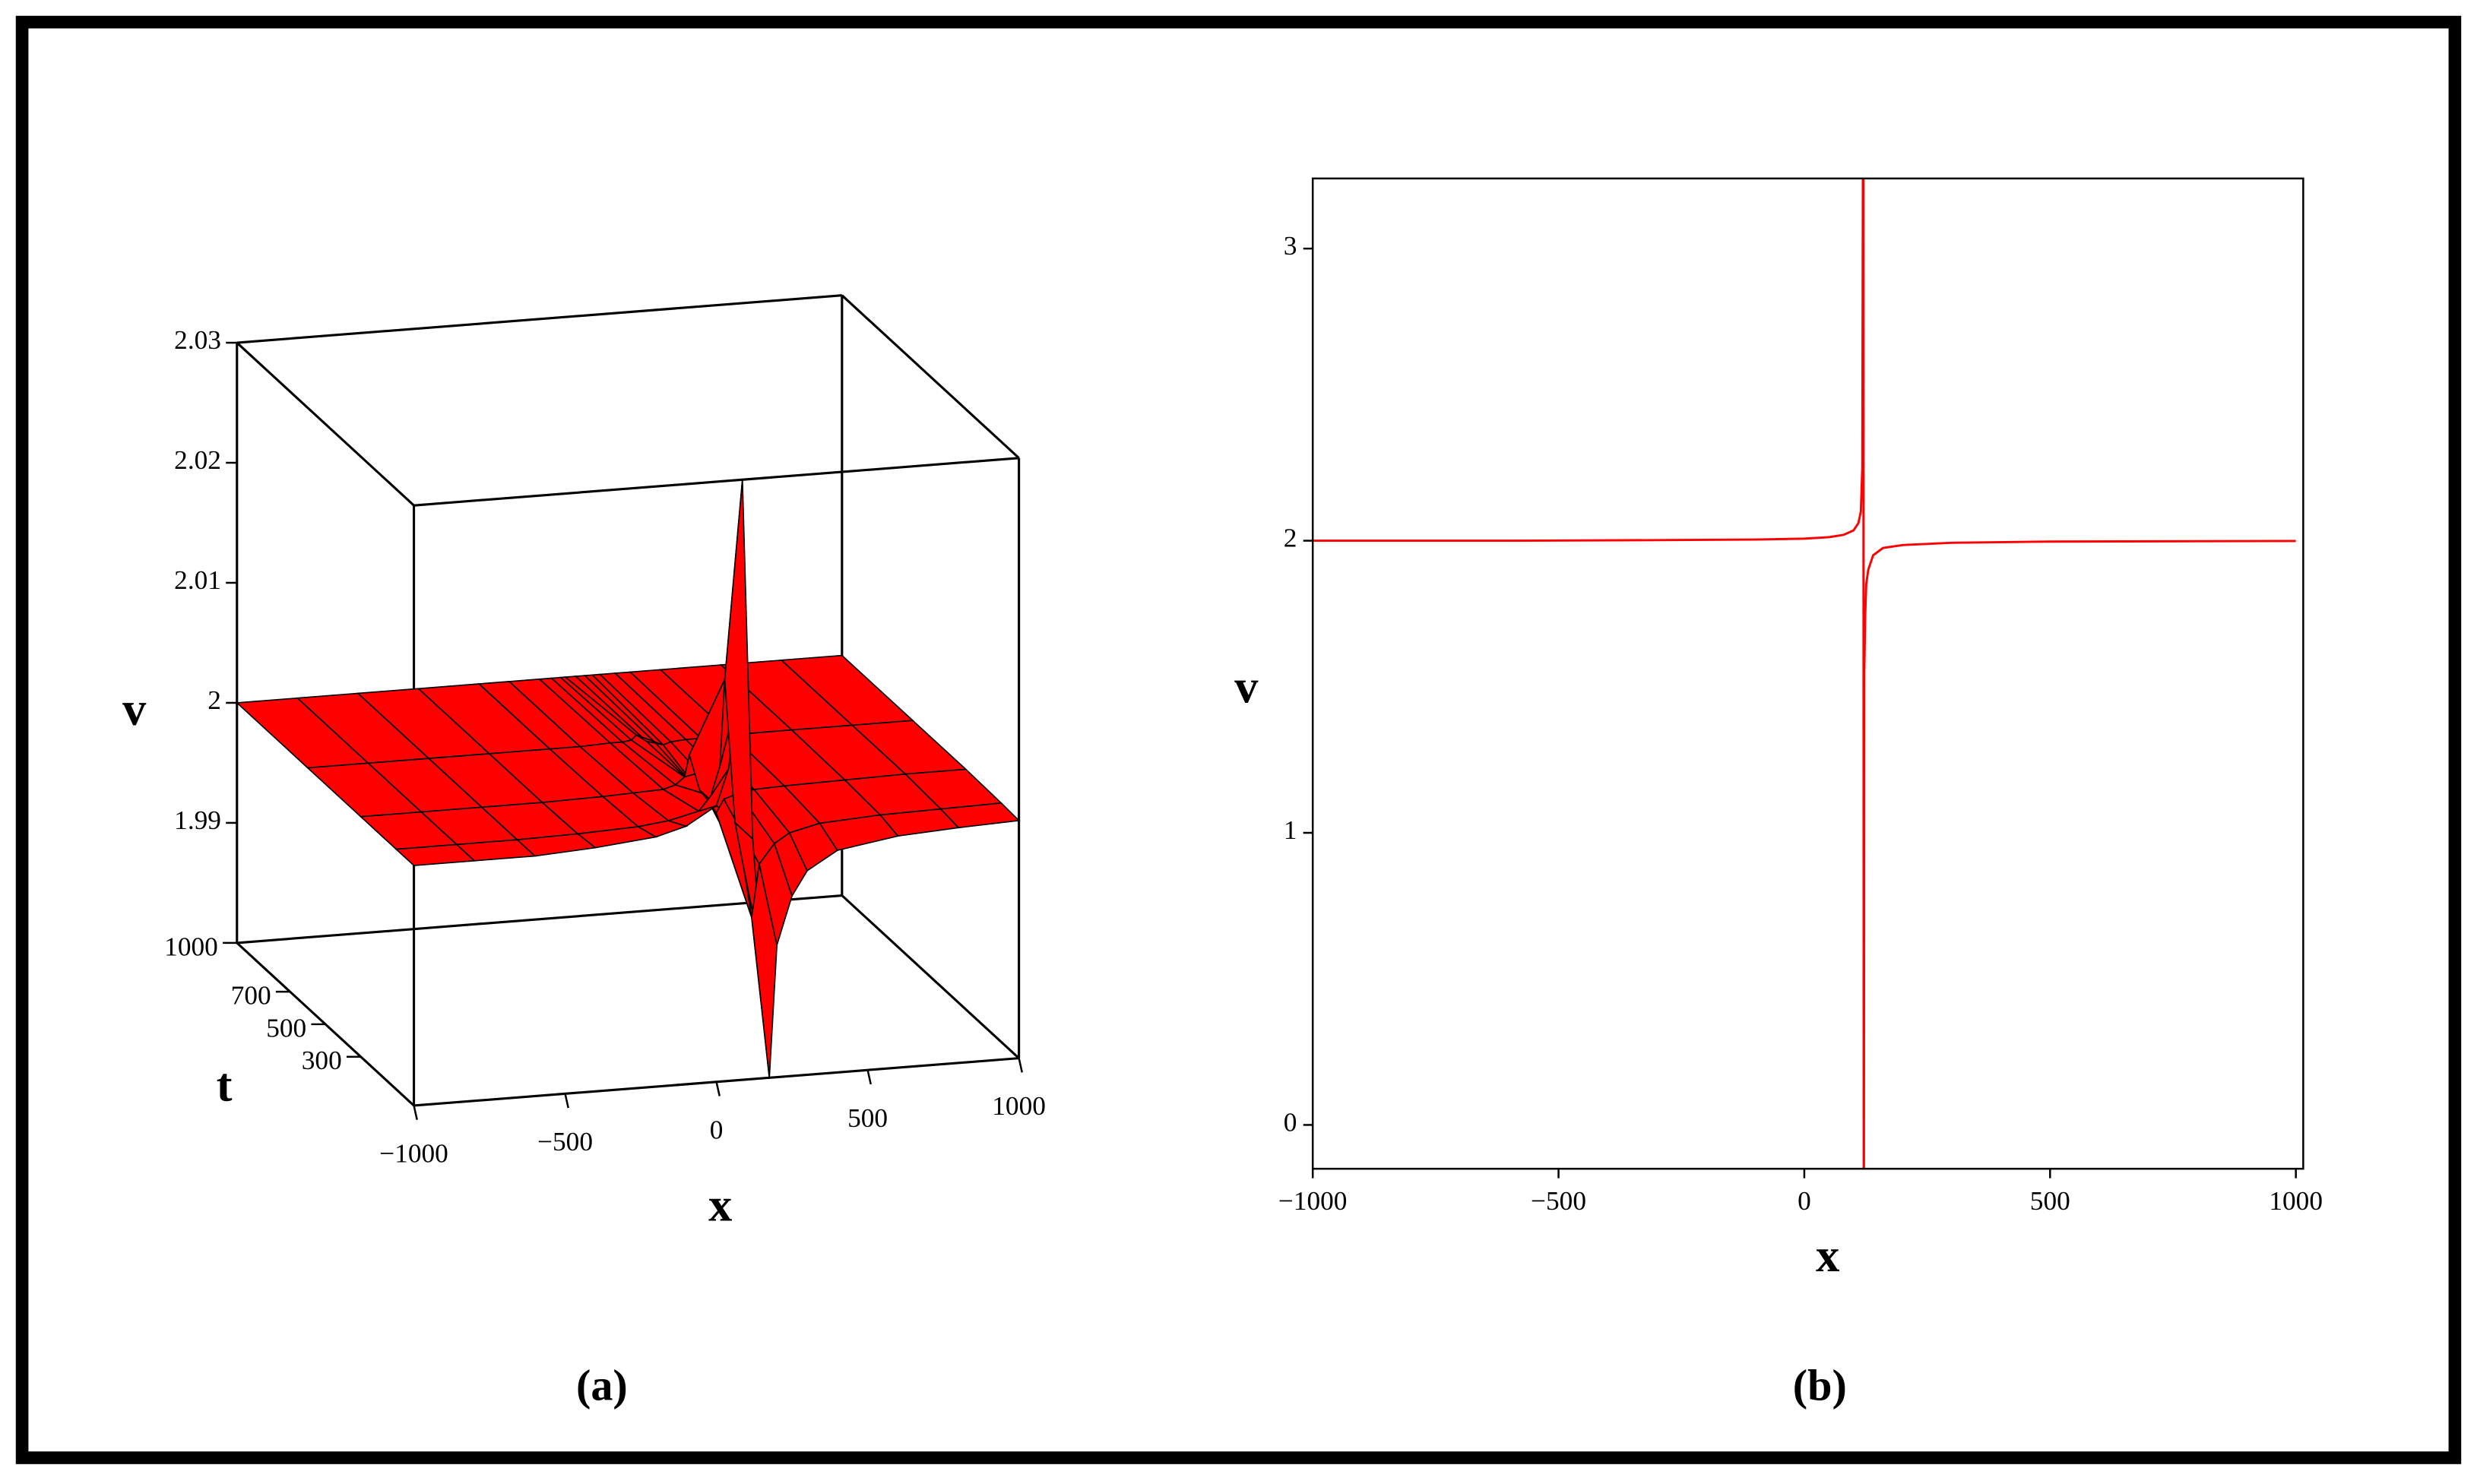 This screenshot has width=2477, height=1484. What do you see at coordinates (197, 580) in the screenshot?
I see `z-tick-label: 2.01` at bounding box center [197, 580].